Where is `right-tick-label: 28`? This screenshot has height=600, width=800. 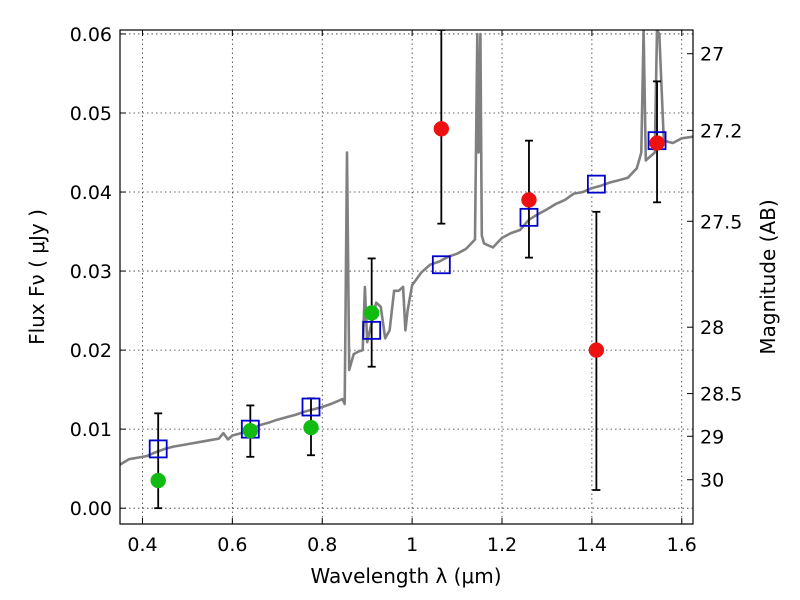 right-tick-label: 28 is located at coordinates (712, 328).